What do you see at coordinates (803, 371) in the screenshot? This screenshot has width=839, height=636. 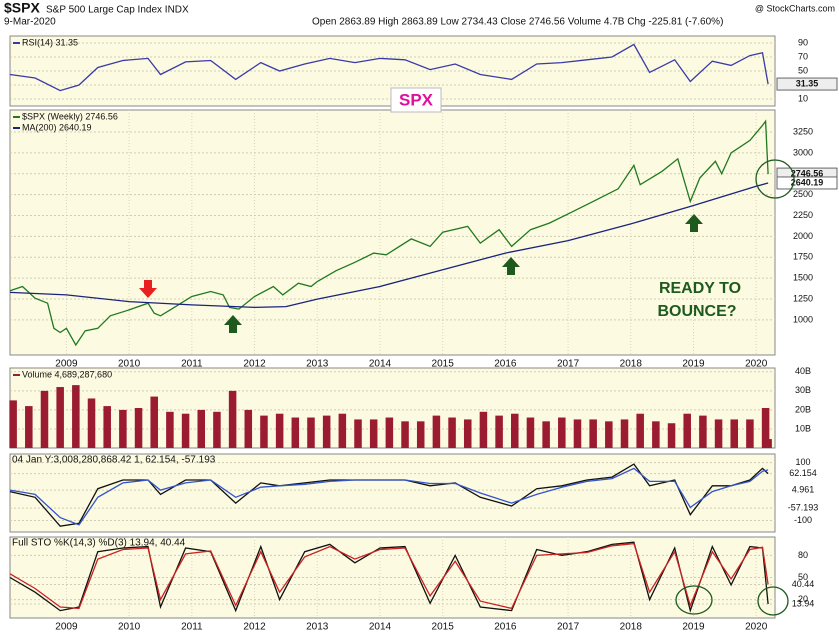 I see `y-tick-label: 40B` at bounding box center [803, 371].